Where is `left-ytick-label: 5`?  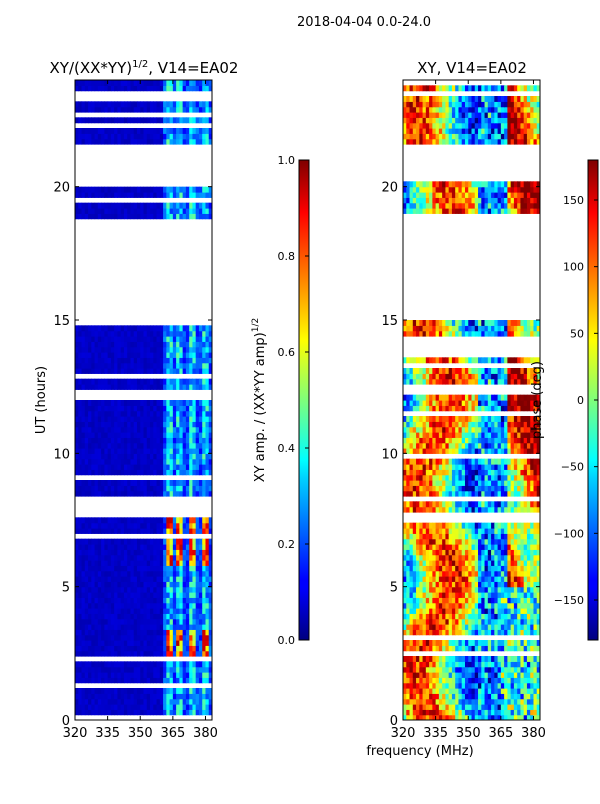 left-ytick-label: 5 is located at coordinates (66, 588).